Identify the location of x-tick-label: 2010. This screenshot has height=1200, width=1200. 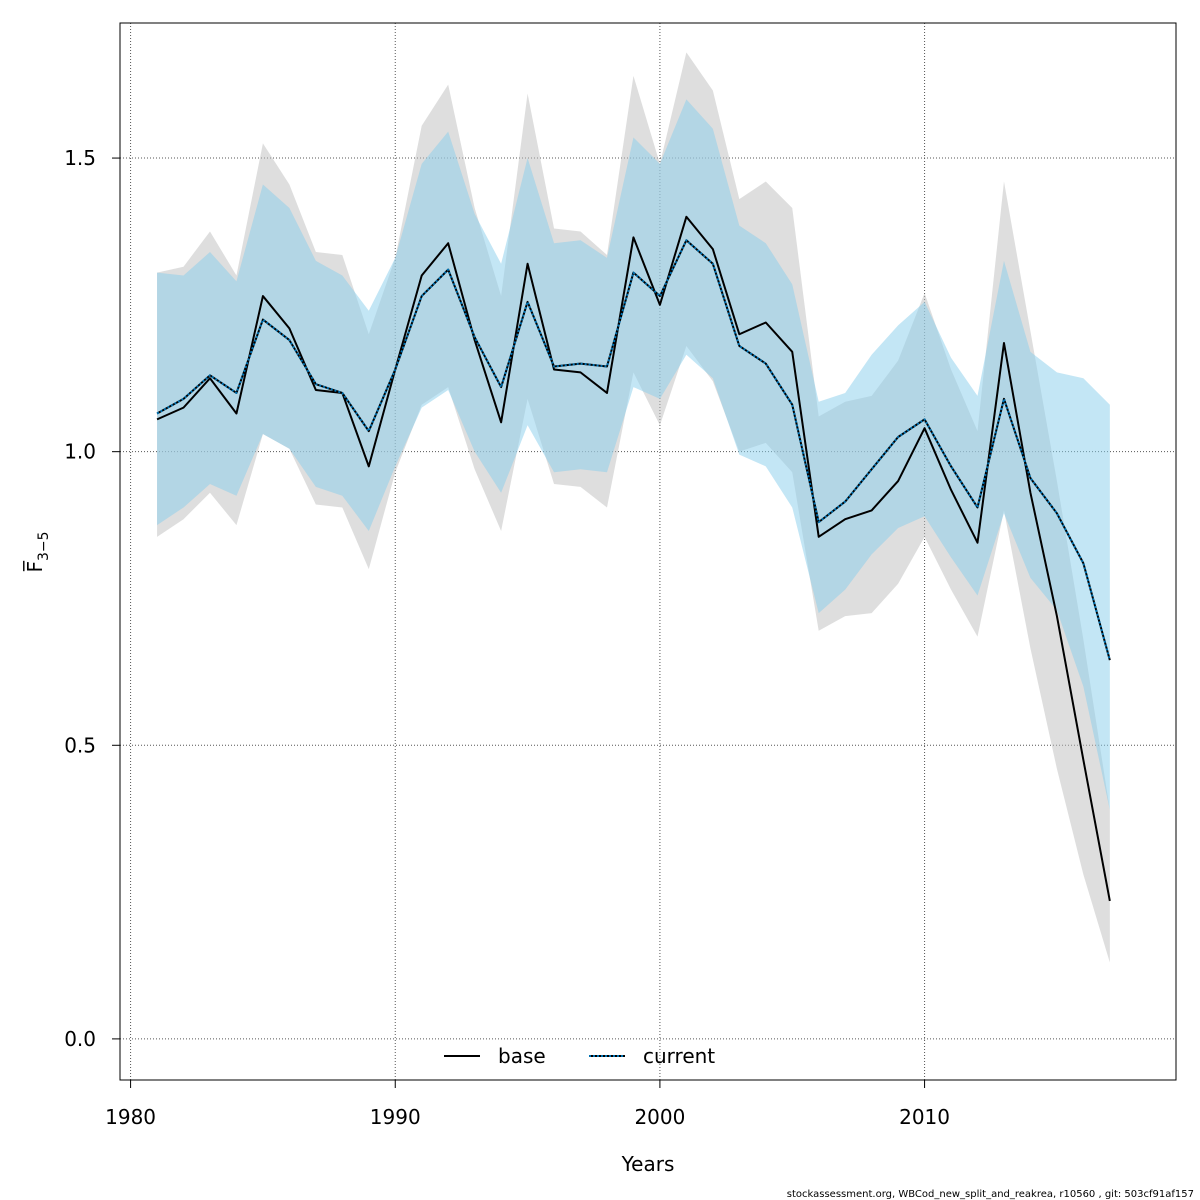
(924, 1117).